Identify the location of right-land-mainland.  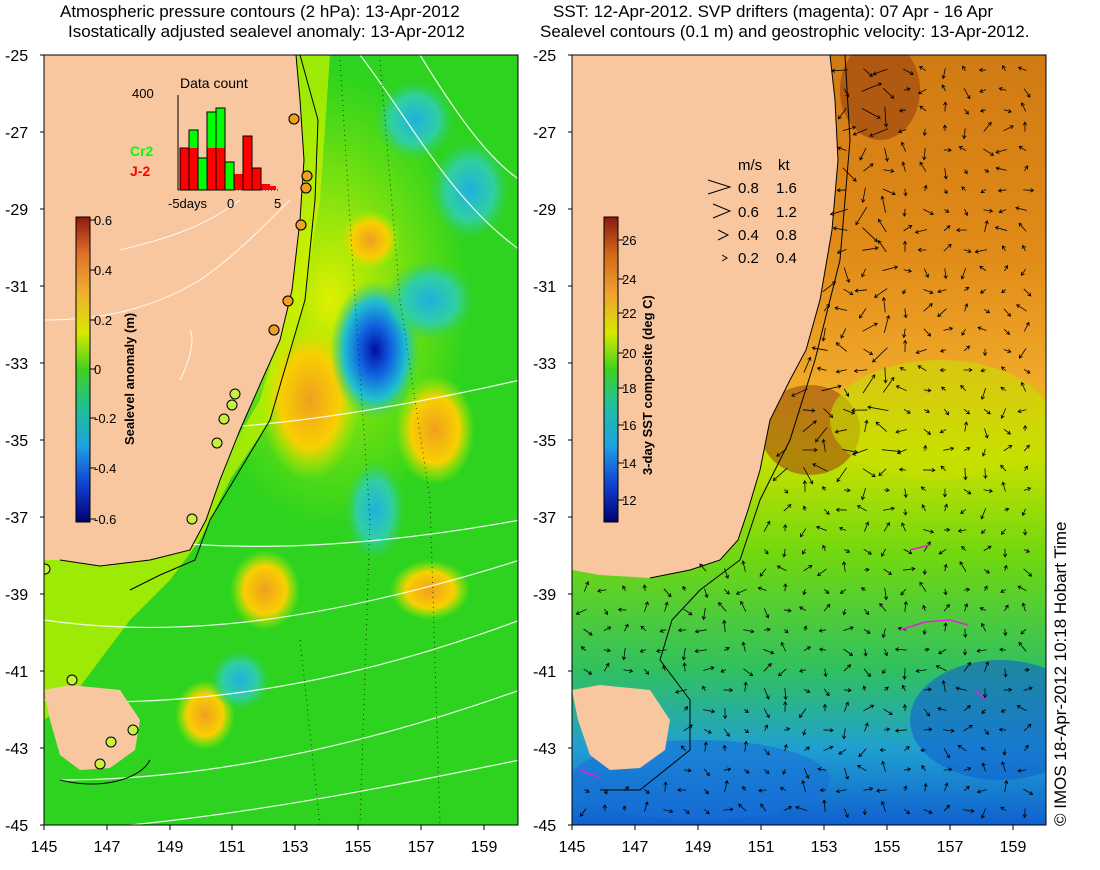
(705, 316).